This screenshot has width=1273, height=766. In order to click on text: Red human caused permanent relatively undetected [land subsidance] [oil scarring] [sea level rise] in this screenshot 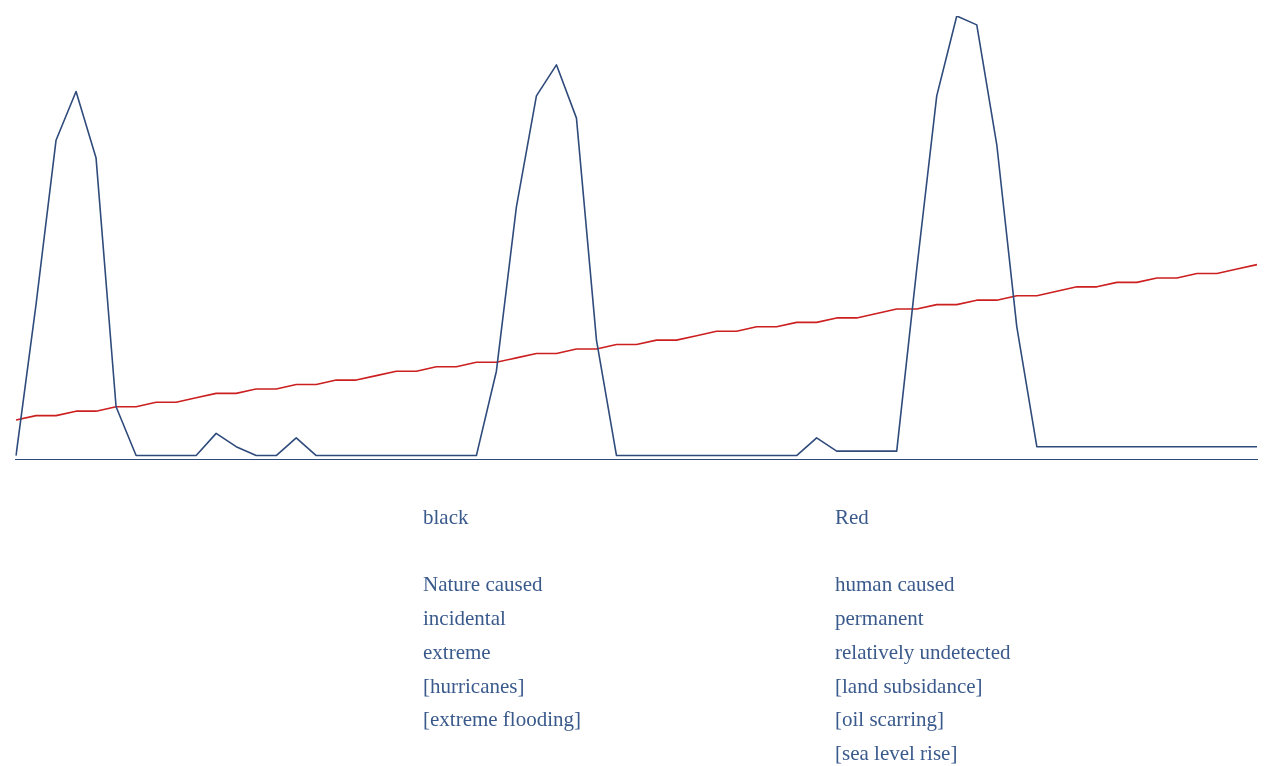, I will do `click(923, 635)`.